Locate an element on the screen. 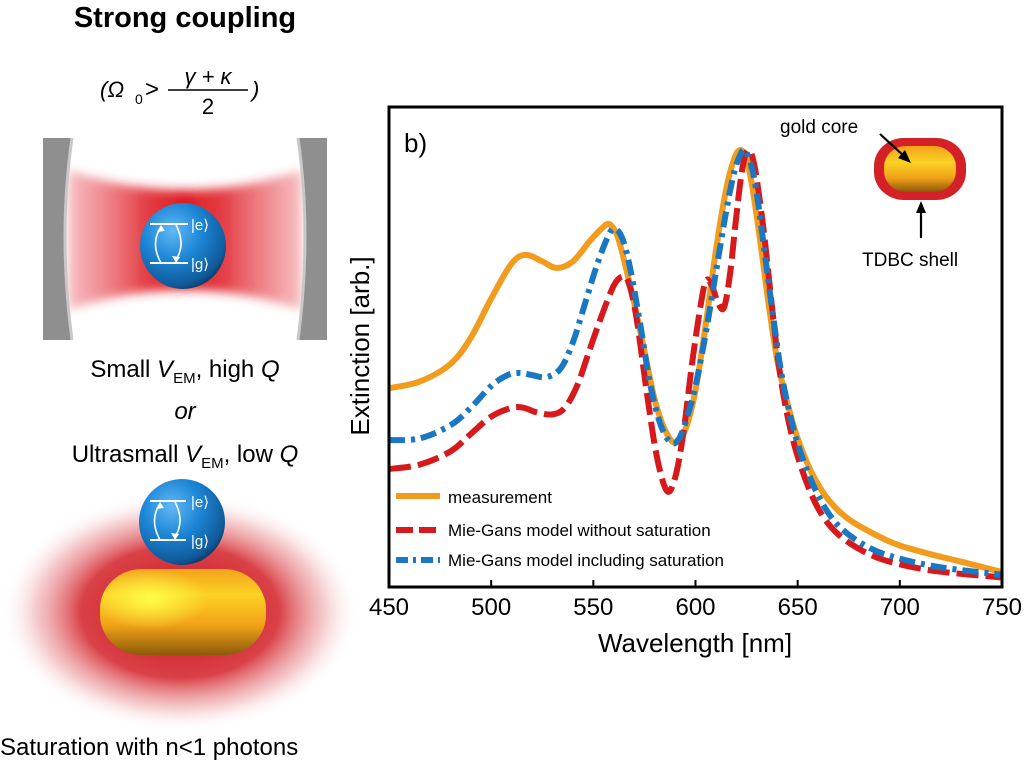 This screenshot has height=768, width=1024. gold-core-label: gold core is located at coordinates (819, 127).